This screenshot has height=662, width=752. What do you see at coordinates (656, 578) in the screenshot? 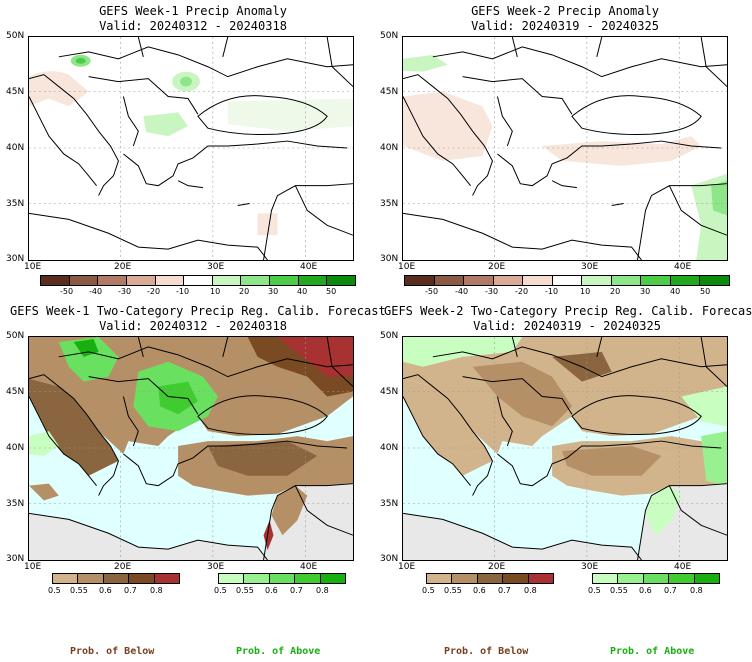
I see `p4-above-colorbar` at bounding box center [656, 578].